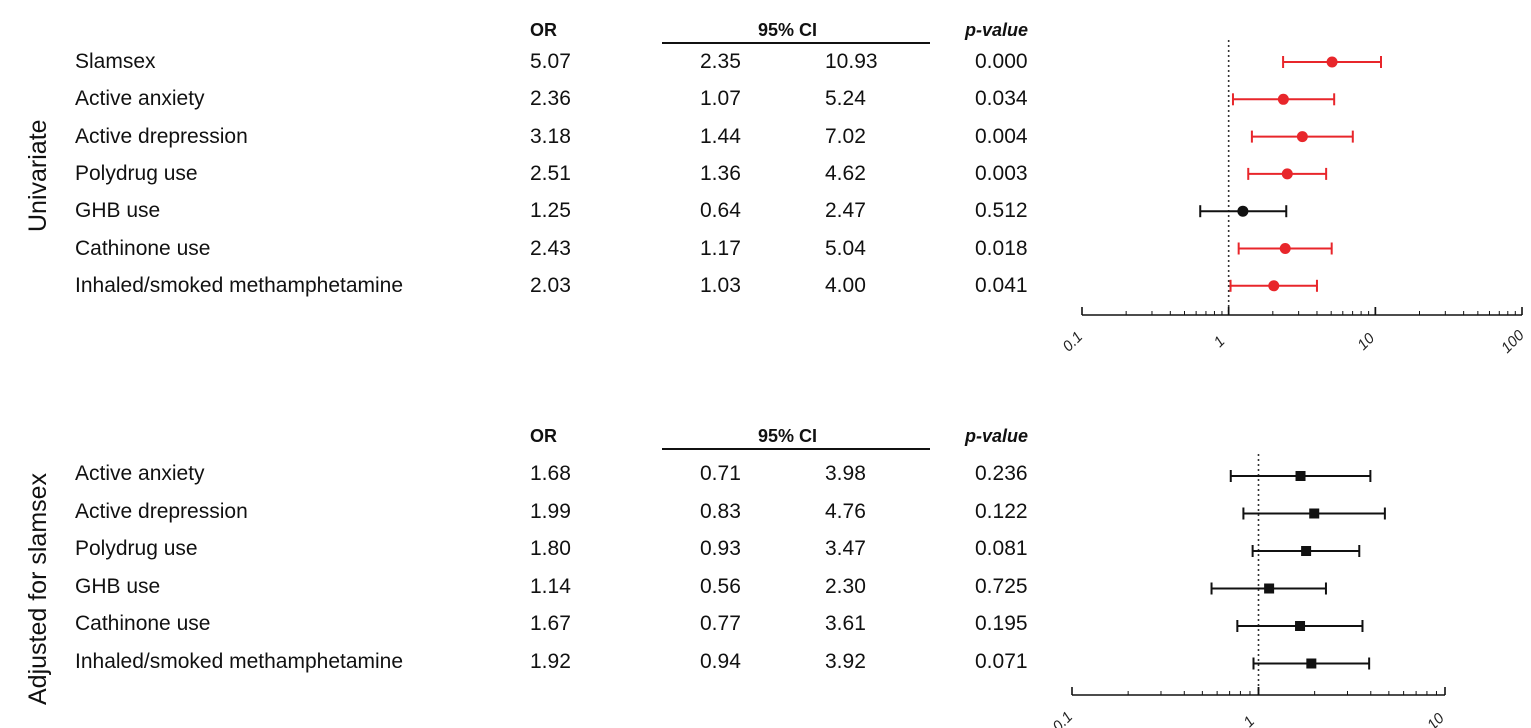 The height and width of the screenshot is (728, 1531). I want to click on p-value: 0.018, so click(1001, 248).